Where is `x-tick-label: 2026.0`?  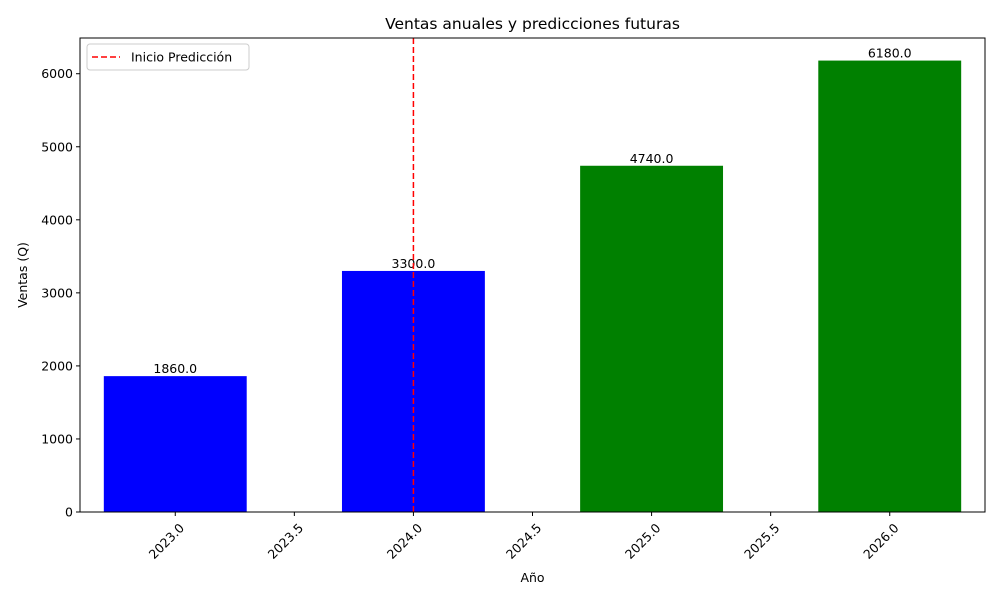 x-tick-label: 2026.0 is located at coordinates (881, 541).